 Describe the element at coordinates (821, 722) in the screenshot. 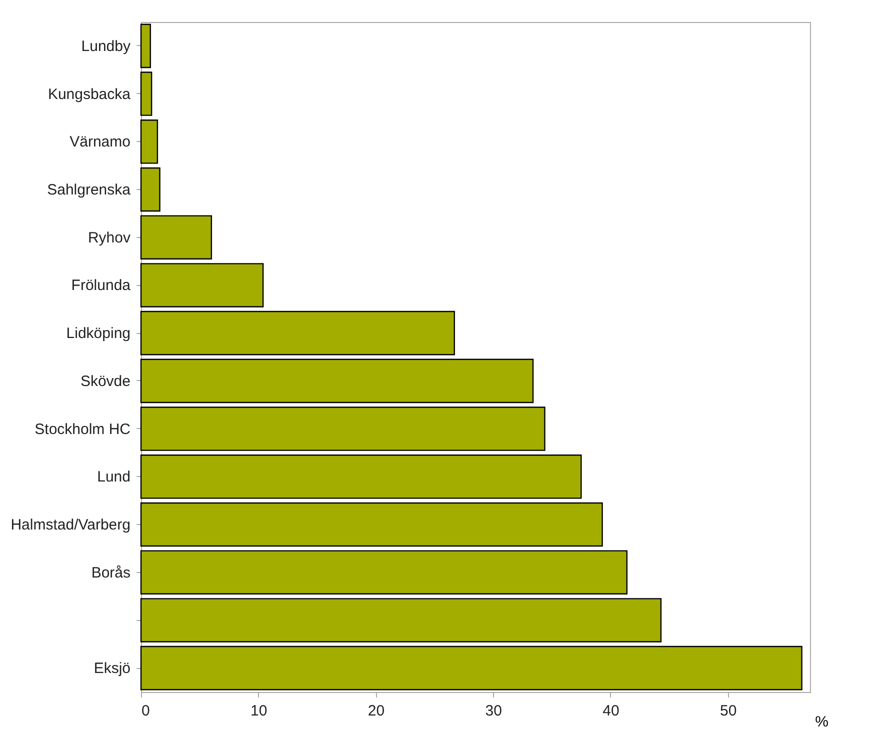

I see `x-axis-title: %` at that location.